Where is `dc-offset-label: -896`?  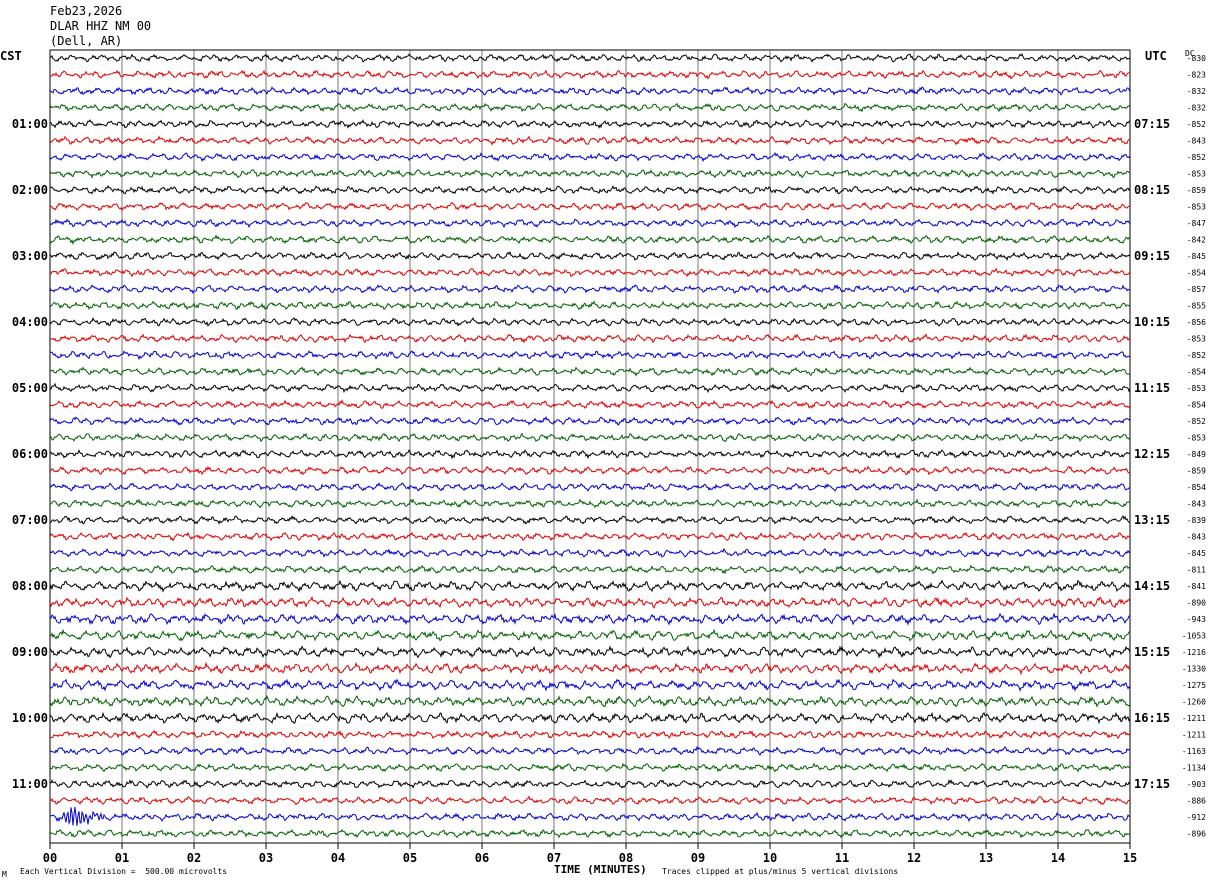 dc-offset-label: -896 is located at coordinates (1196, 834).